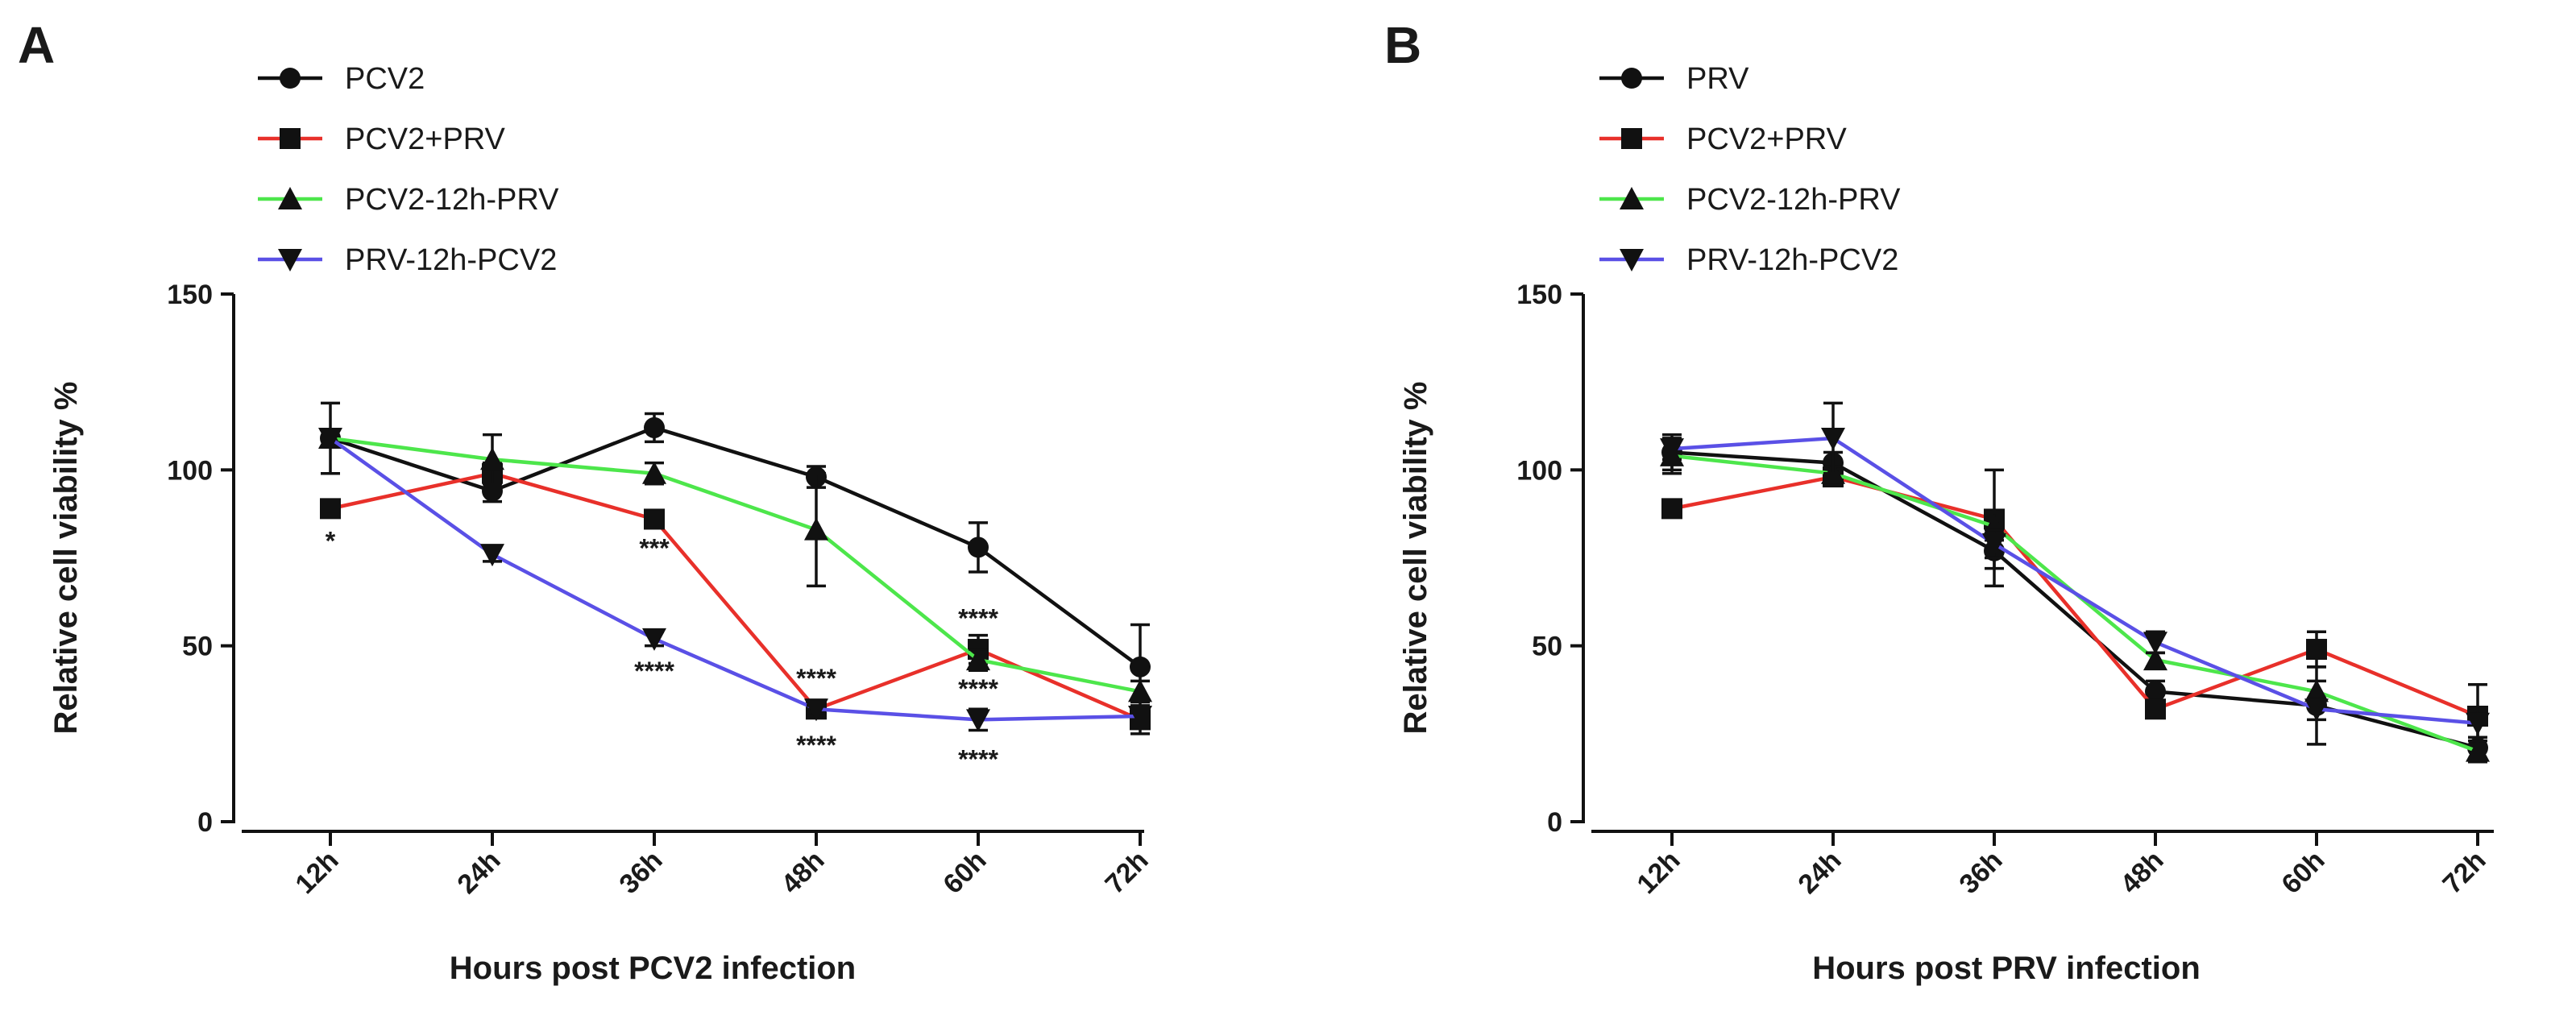  Describe the element at coordinates (1717, 79) in the screenshot. I see `legend-label: PRV` at that location.